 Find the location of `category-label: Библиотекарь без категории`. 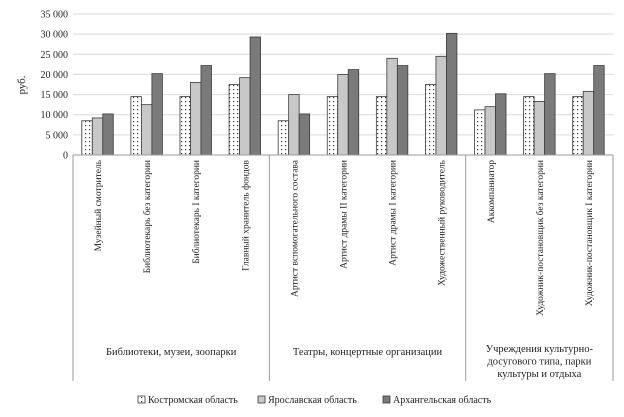

category-label: Библиотекарь без категории is located at coordinates (147, 216).